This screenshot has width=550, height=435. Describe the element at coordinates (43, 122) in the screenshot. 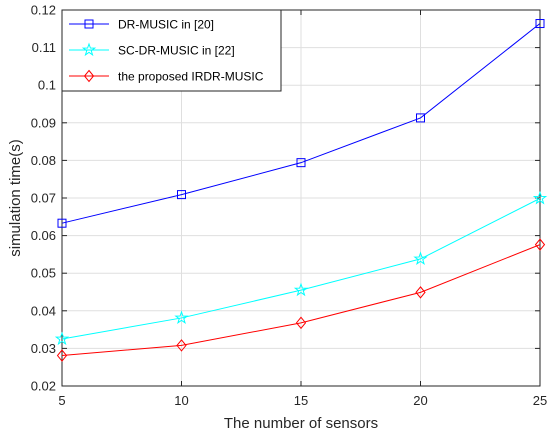

I see `y-tick-label: 0.09` at that location.